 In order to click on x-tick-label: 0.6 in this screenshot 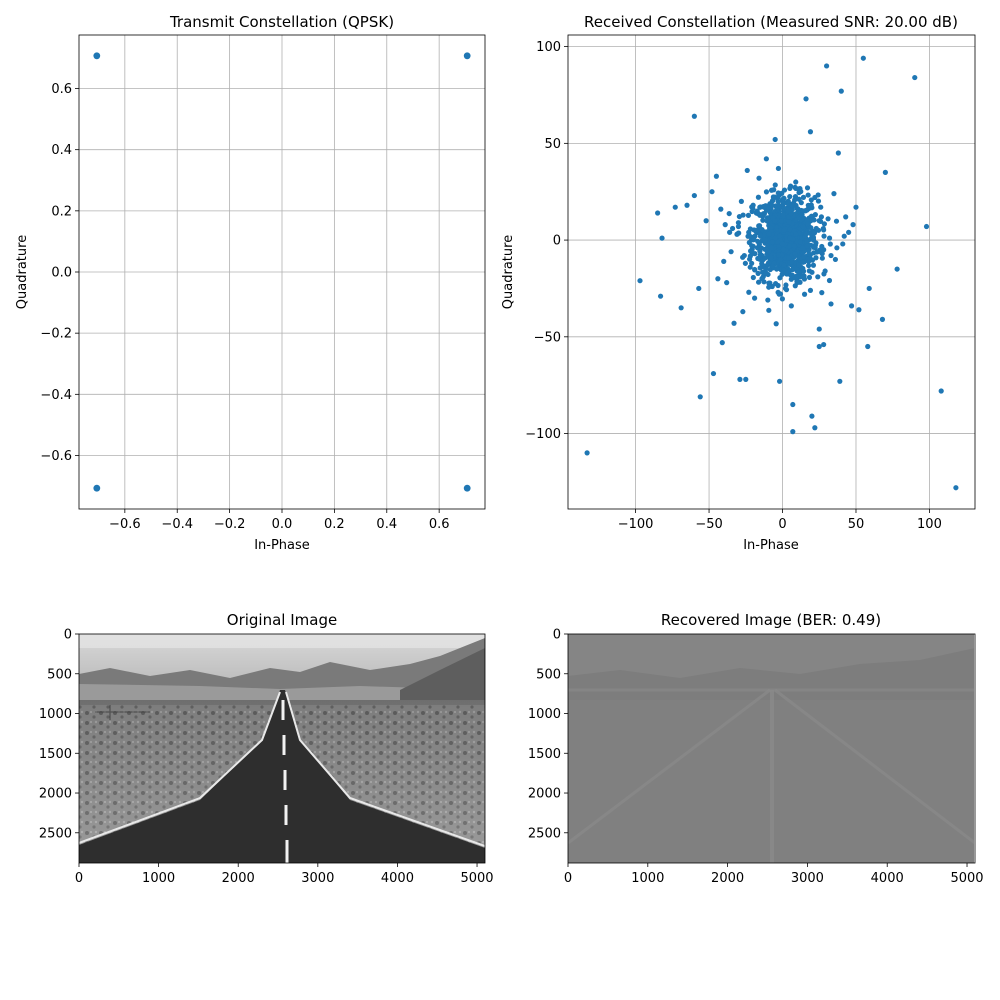, I will do `click(439, 524)`.